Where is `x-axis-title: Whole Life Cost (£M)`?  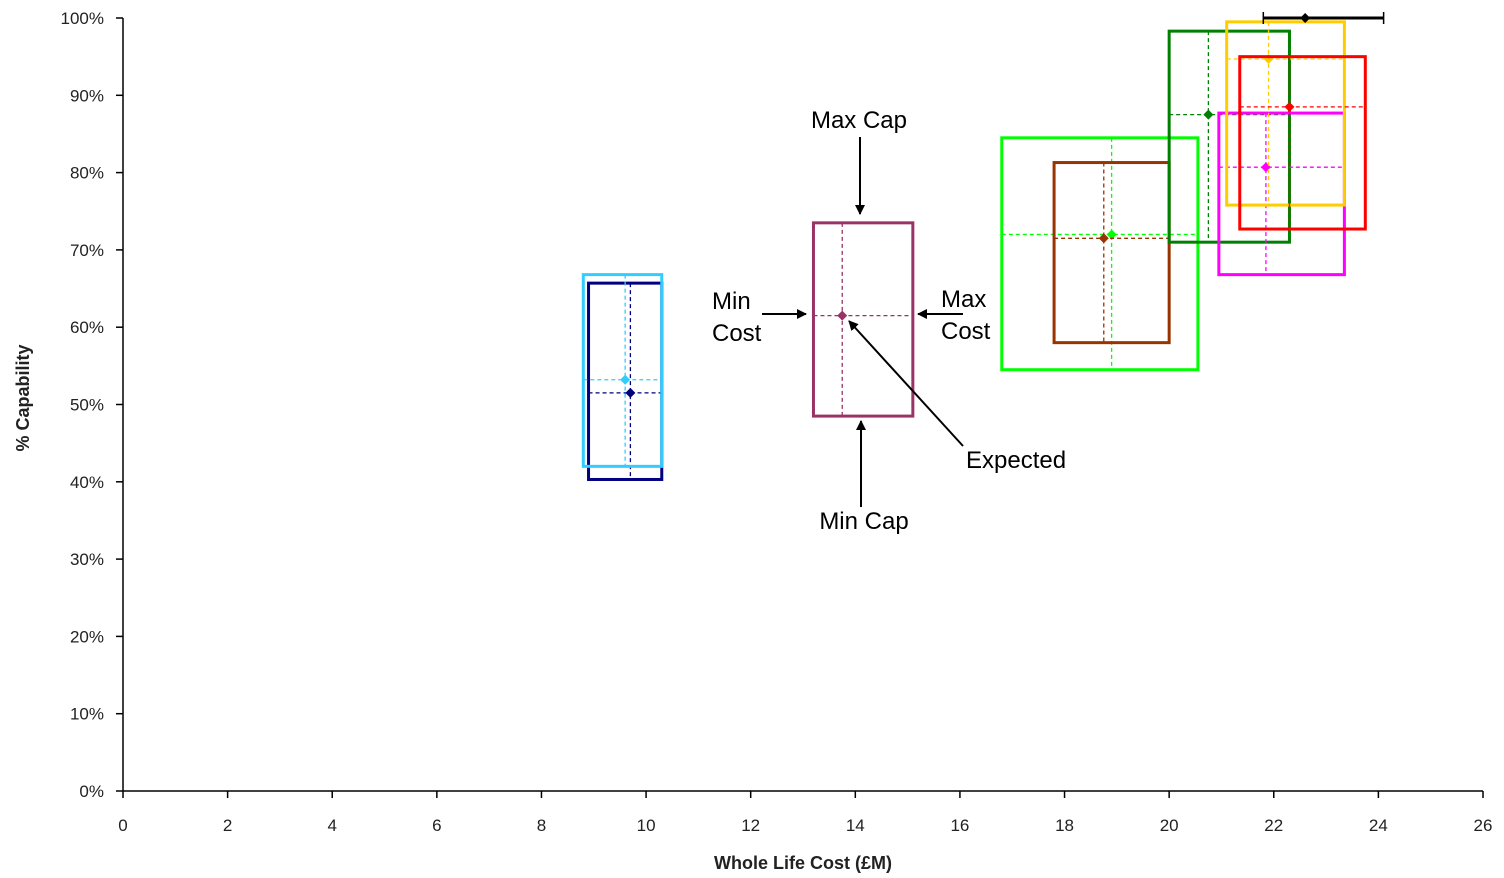
x-axis-title: Whole Life Cost (£M) is located at coordinates (803, 863).